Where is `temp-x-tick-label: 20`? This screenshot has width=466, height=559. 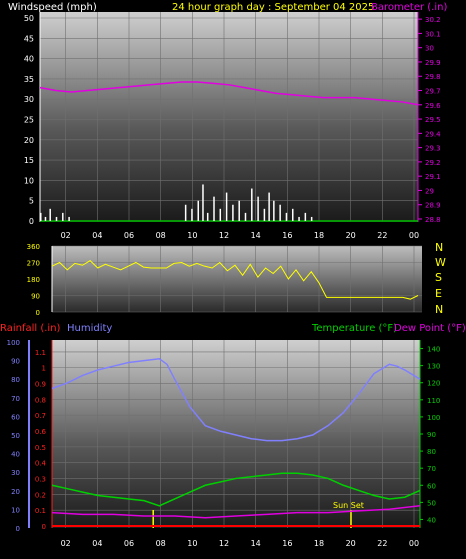
temp-x-tick-label: 20 is located at coordinates (351, 543).